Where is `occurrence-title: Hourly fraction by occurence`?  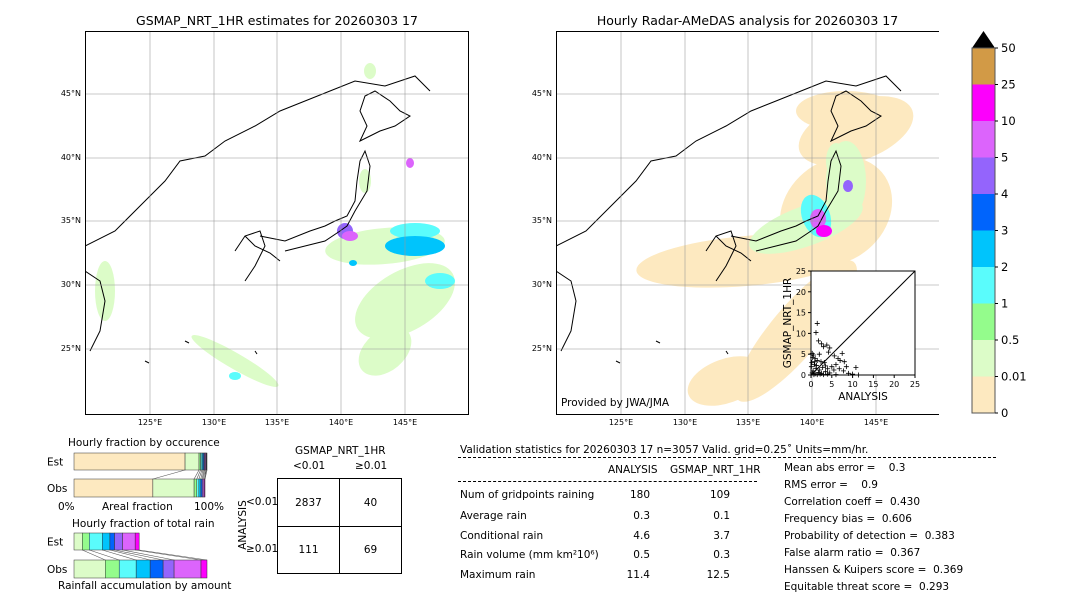
occurrence-title: Hourly fraction by occurence is located at coordinates (144, 443).